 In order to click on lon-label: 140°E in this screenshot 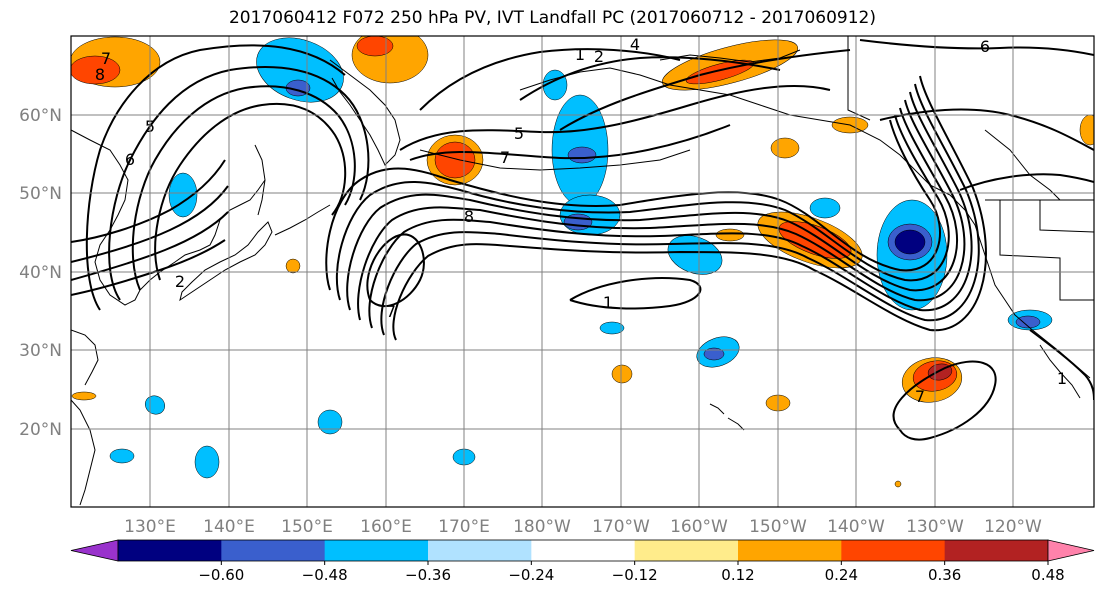, I will do `click(229, 527)`.